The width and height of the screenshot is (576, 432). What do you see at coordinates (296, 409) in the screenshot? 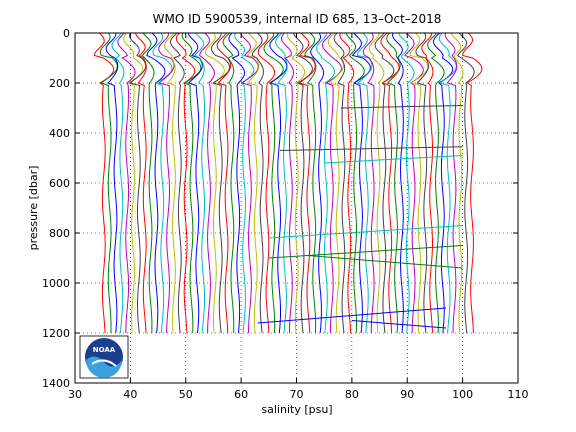
I see `x-axis-label: salinity [psu]` at bounding box center [296, 409].